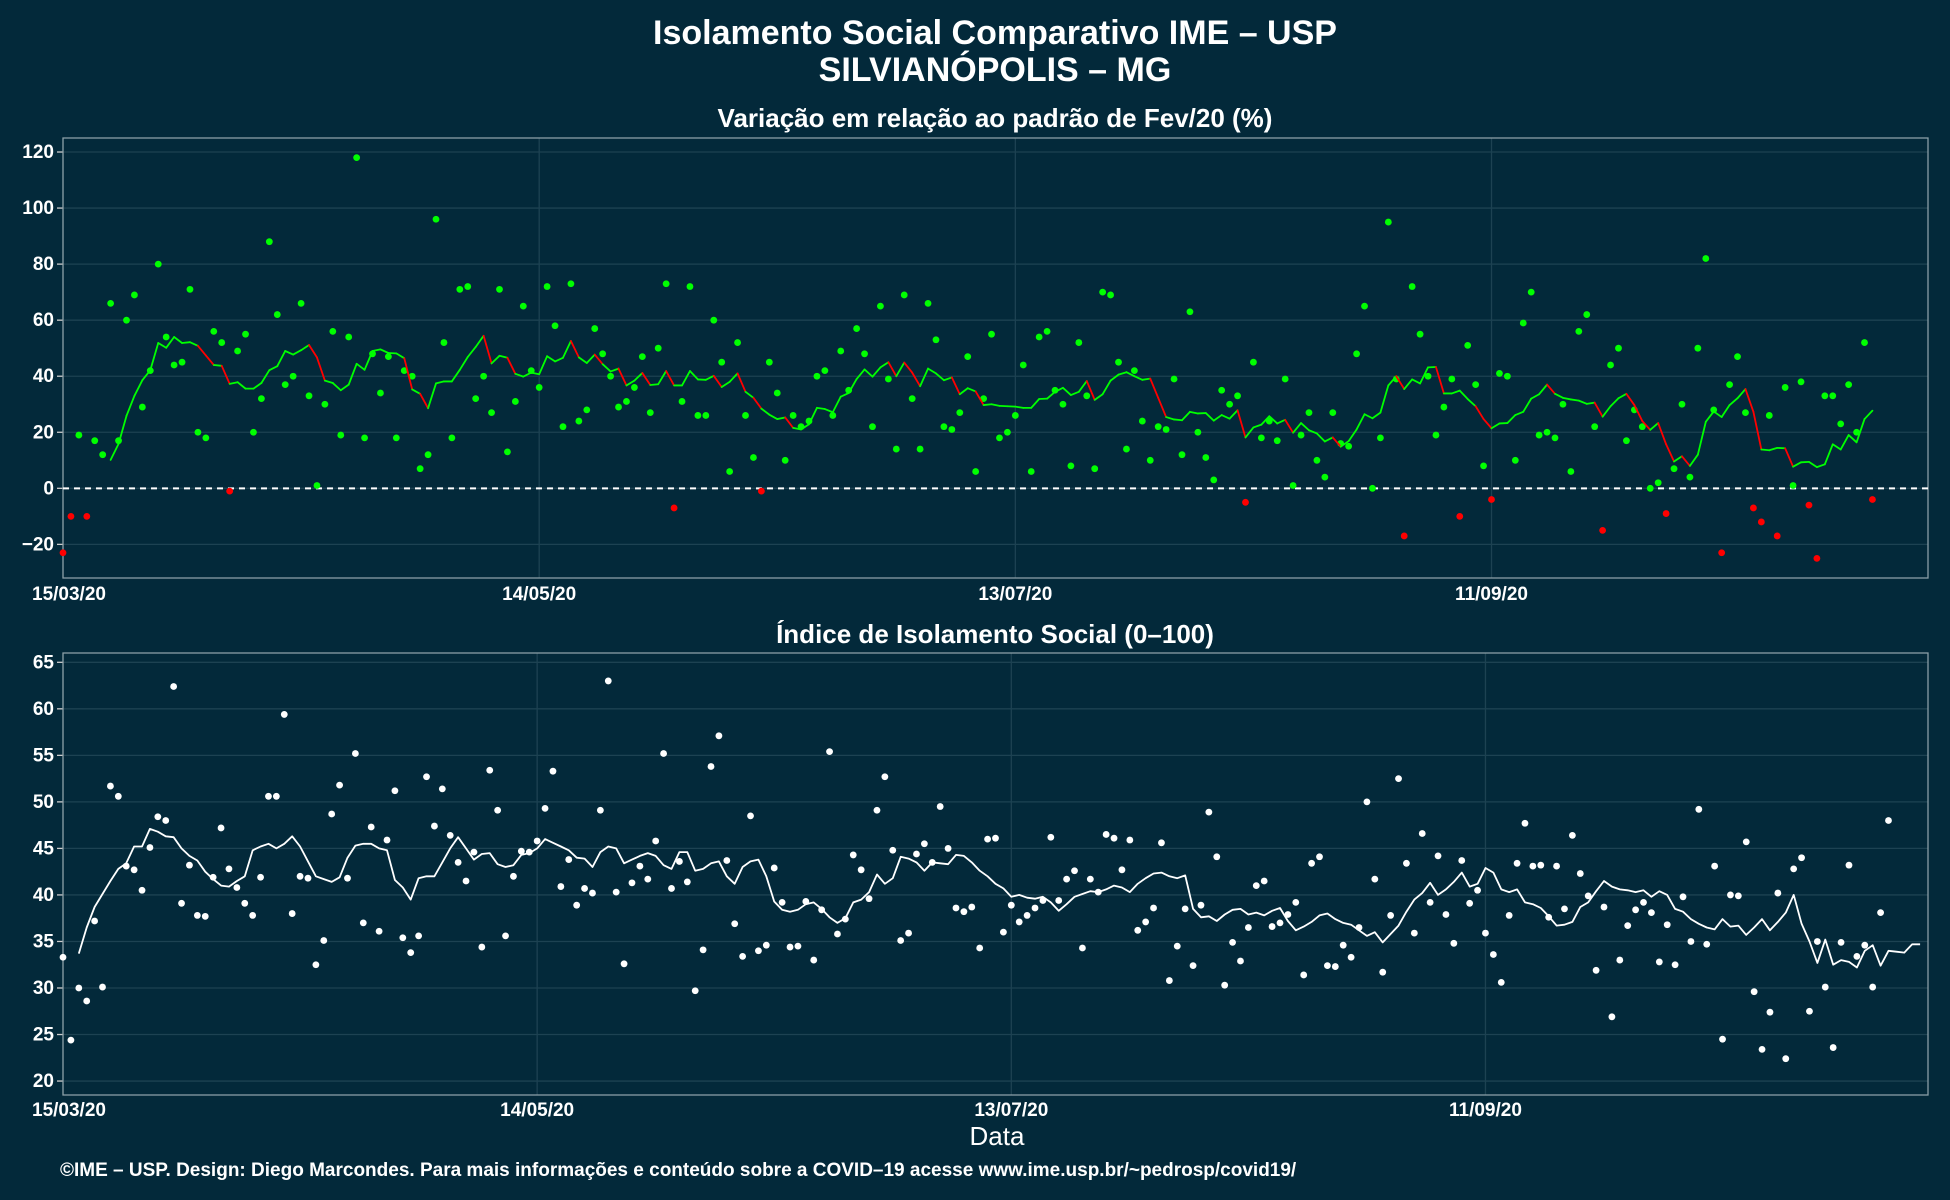  I want to click on y-tick-label: 0, so click(48, 488).